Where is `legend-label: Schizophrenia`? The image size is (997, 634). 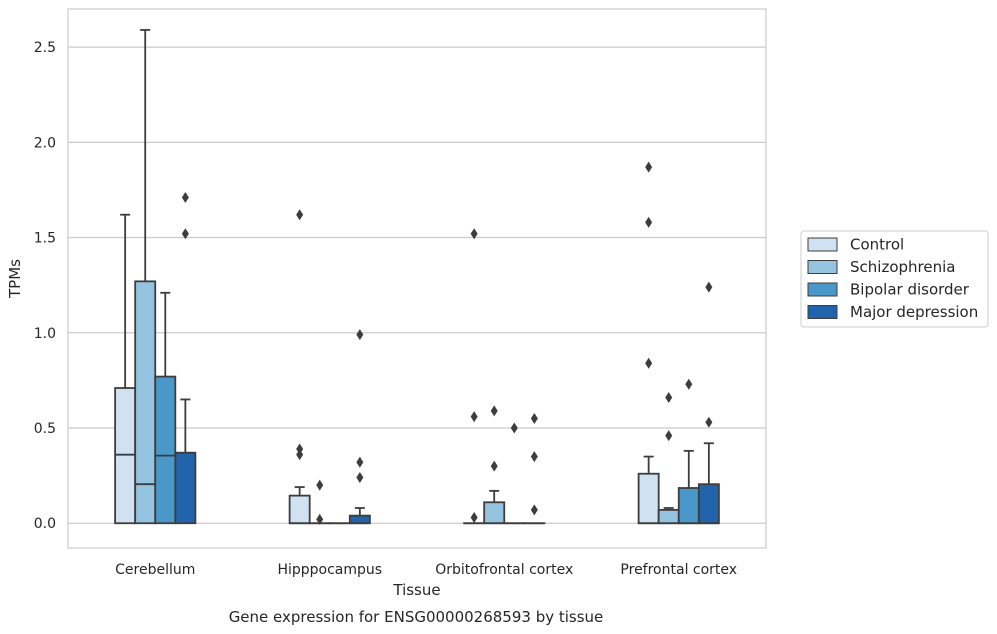
legend-label: Schizophrenia is located at coordinates (902, 267).